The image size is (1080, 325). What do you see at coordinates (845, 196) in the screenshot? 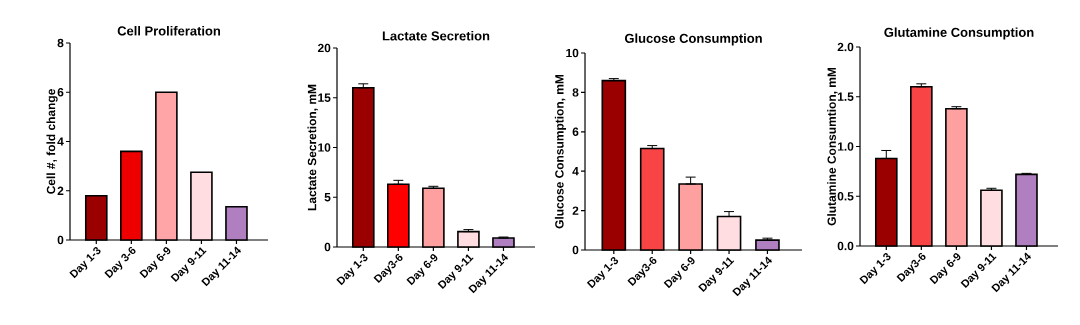
I see `y-tick-label: 0.5` at bounding box center [845, 196].